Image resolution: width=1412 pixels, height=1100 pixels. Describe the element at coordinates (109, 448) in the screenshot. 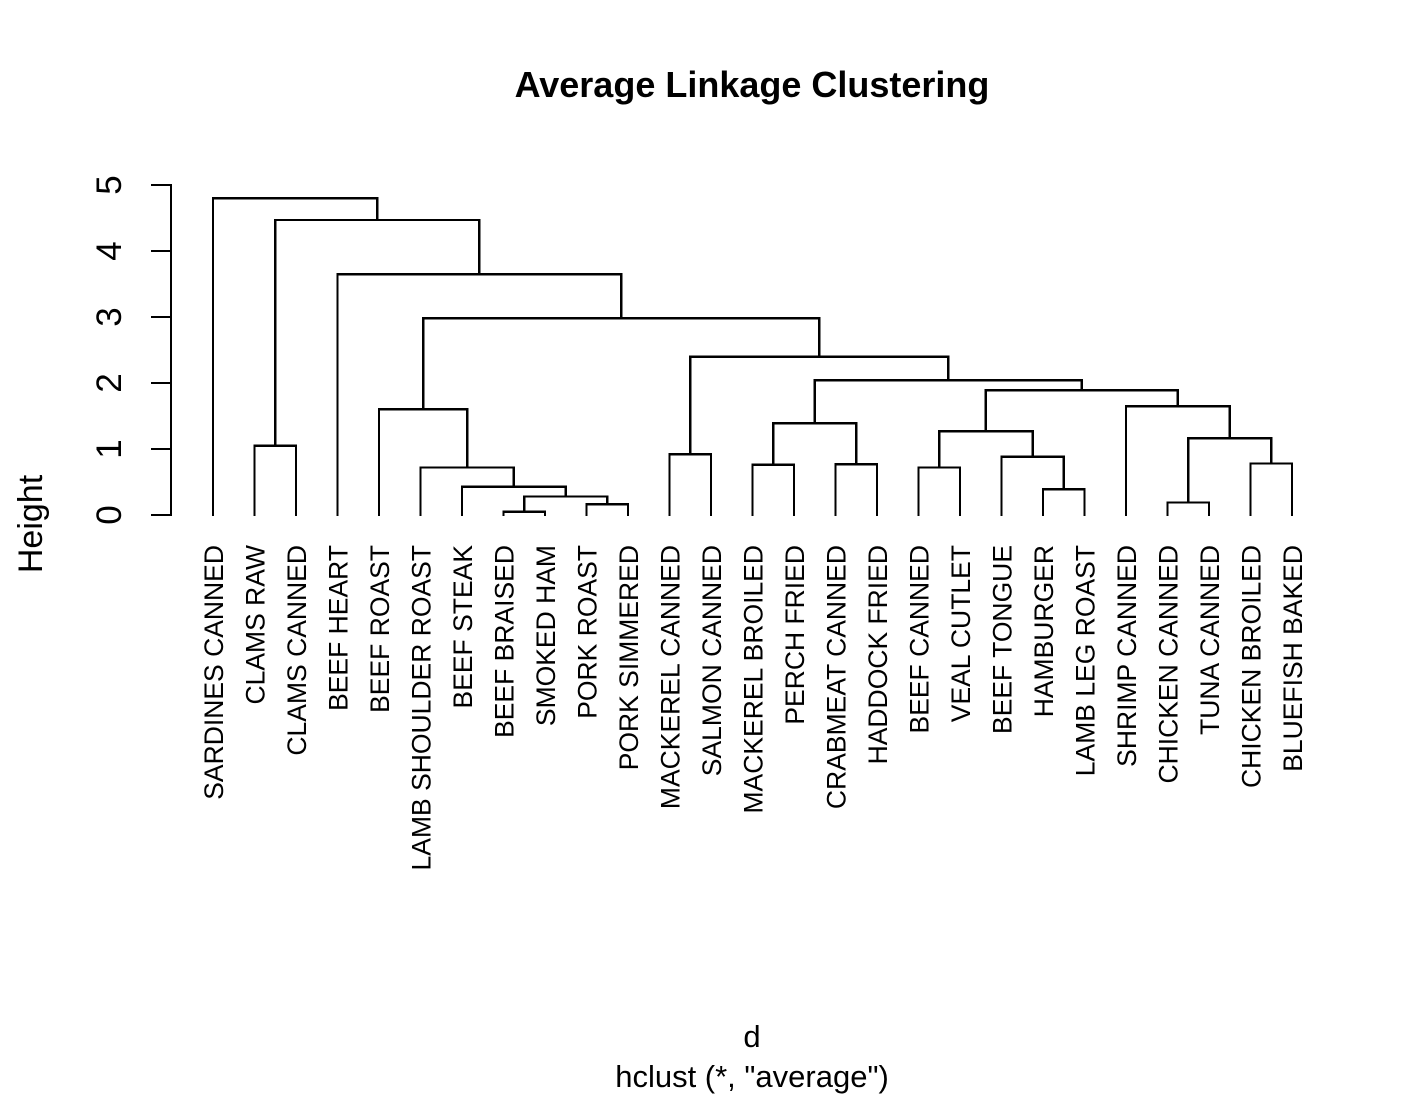

I see `y-tick-label: 1` at that location.